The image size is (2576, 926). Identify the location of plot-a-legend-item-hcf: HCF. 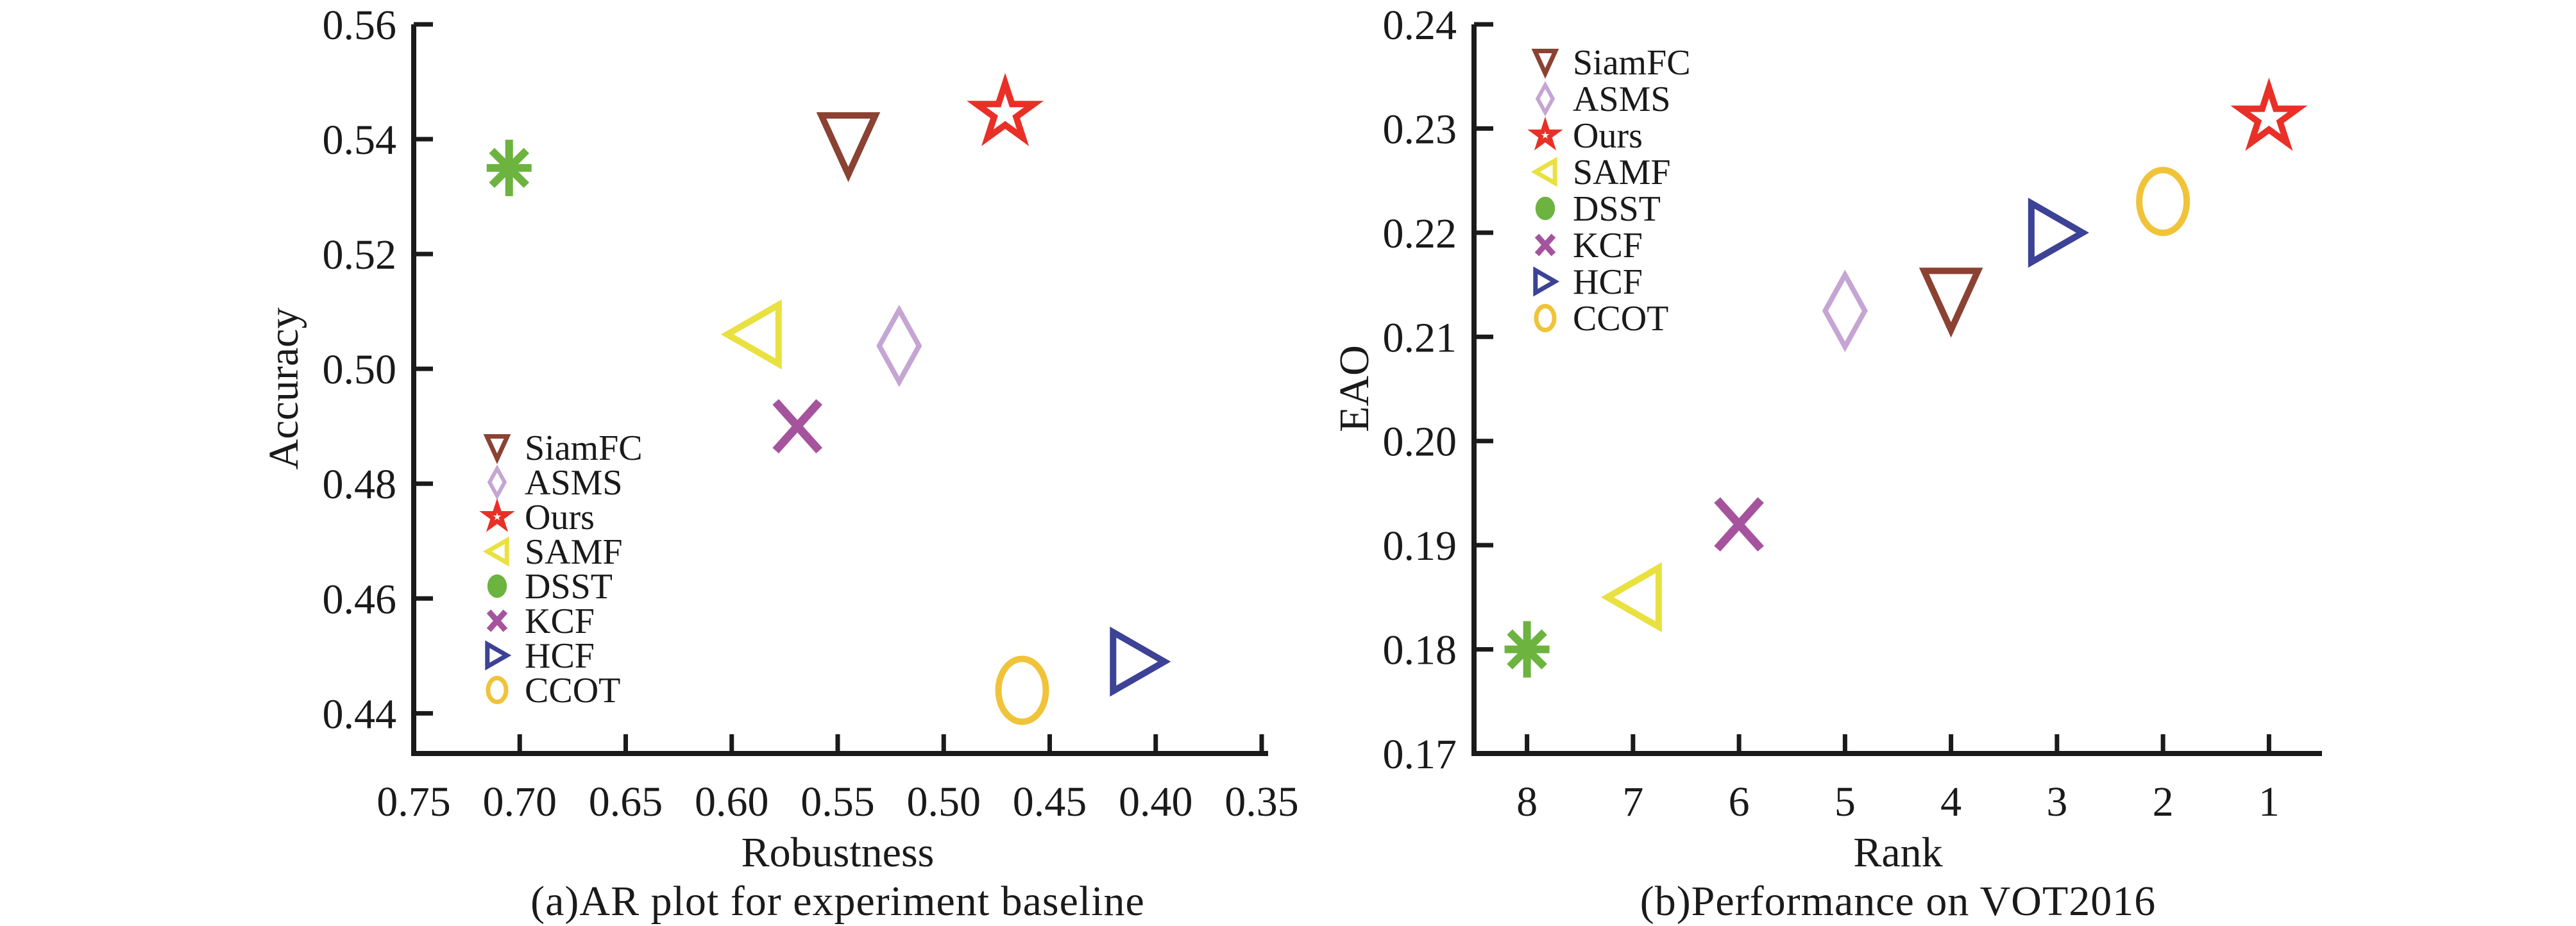
(540, 656).